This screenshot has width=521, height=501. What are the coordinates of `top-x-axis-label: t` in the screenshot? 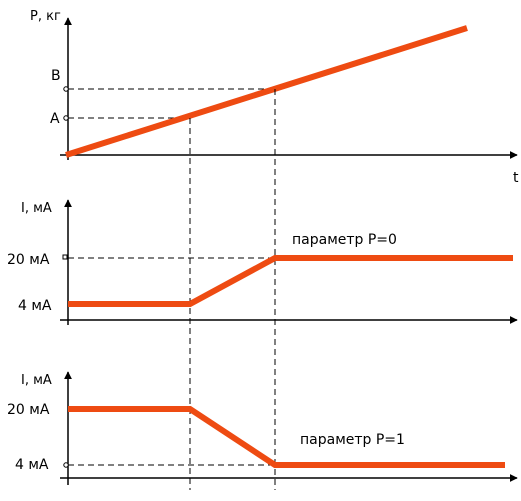 It's located at (516, 178).